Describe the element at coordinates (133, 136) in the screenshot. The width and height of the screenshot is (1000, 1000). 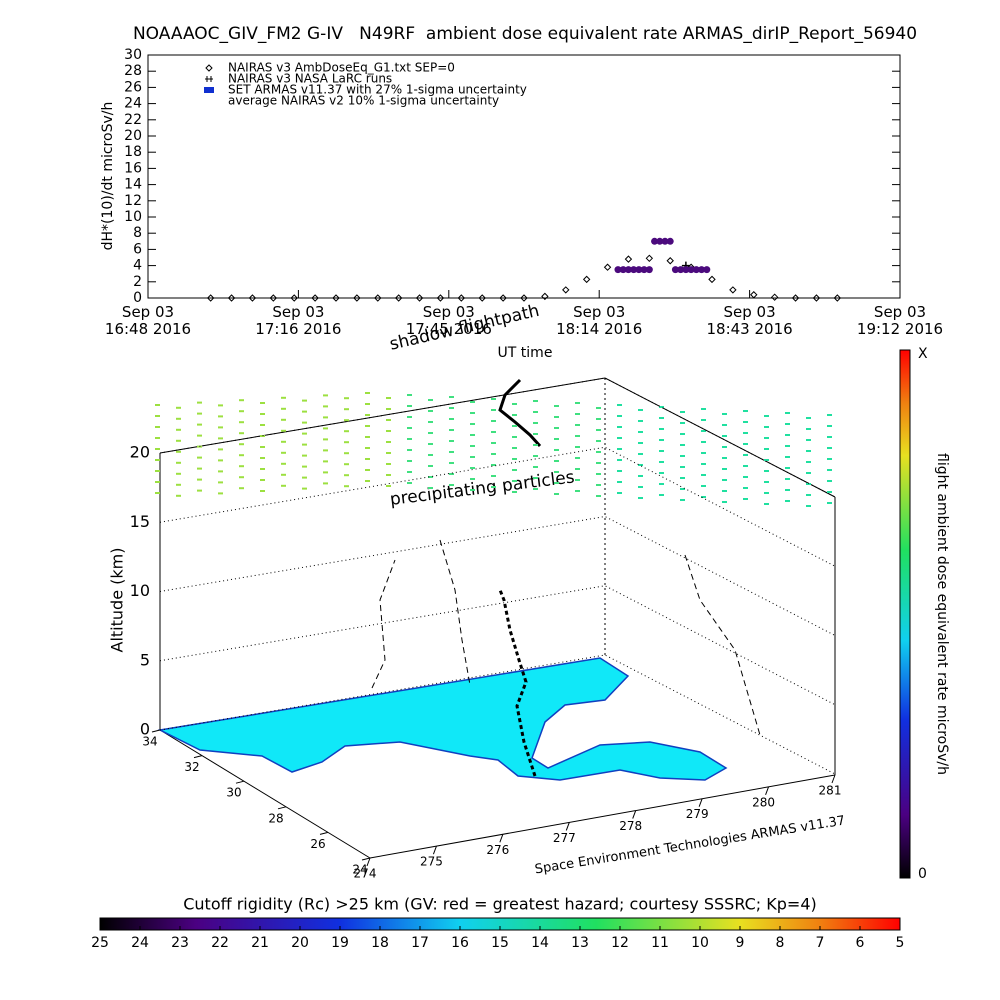
I see `y-tick-label: 20` at that location.